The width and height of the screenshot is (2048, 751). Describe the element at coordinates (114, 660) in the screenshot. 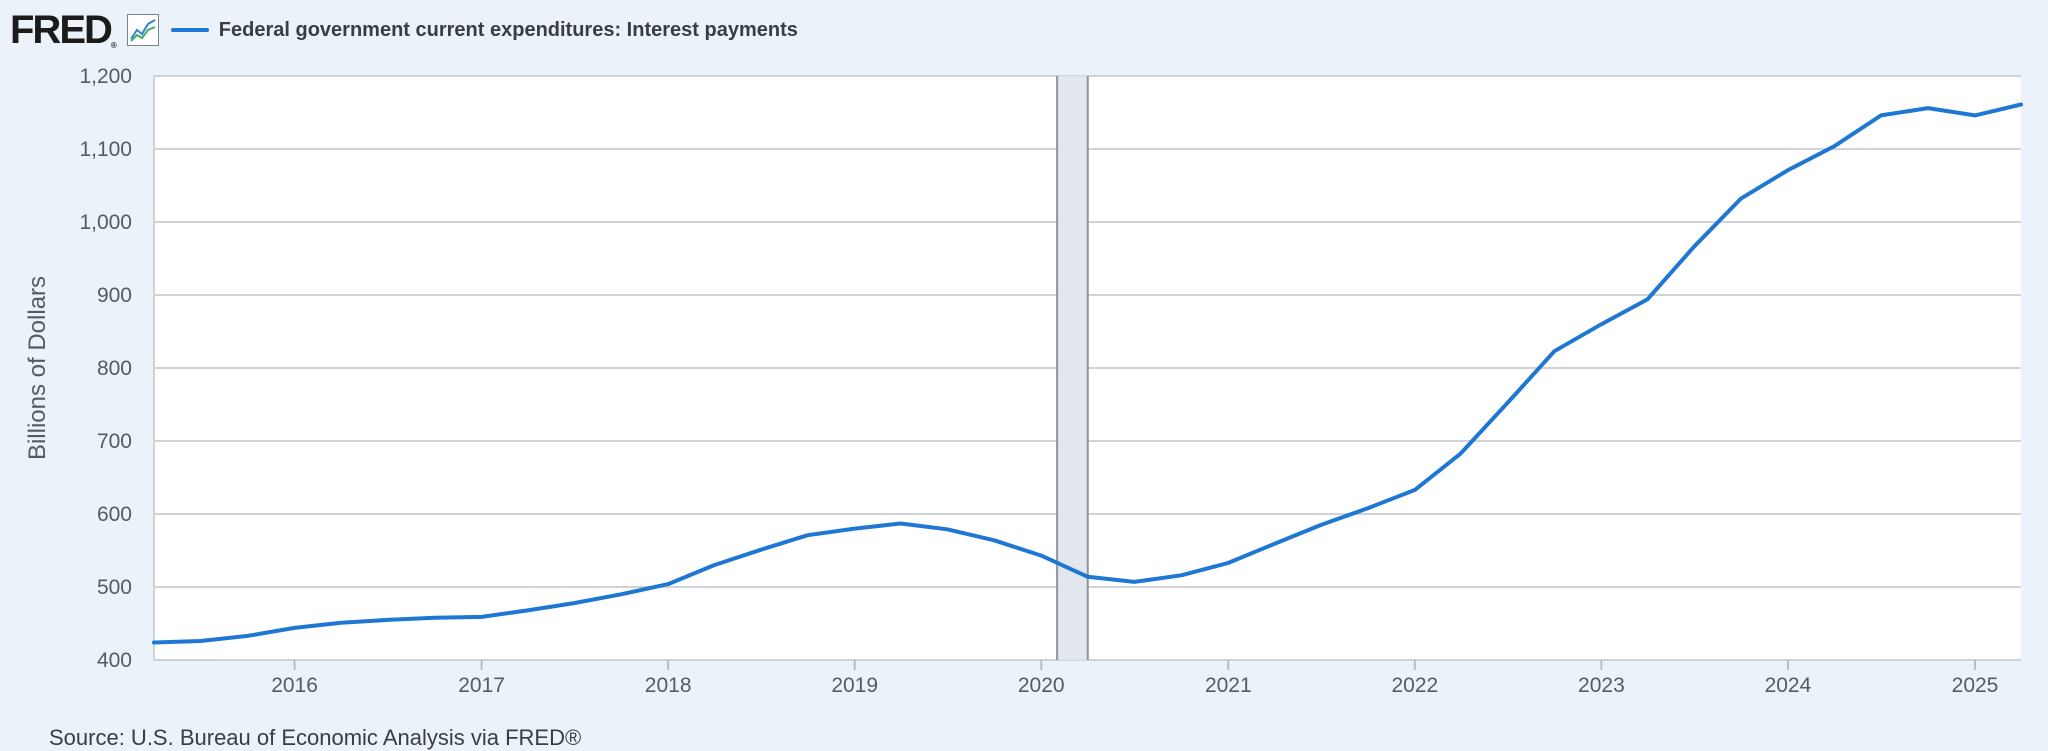

I see `y-tick-label: 400` at that location.